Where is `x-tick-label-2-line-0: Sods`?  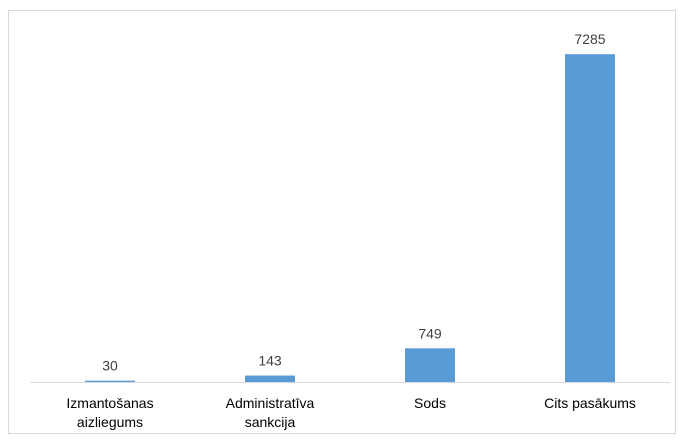
x-tick-label-2-line-0: Sods is located at coordinates (430, 403).